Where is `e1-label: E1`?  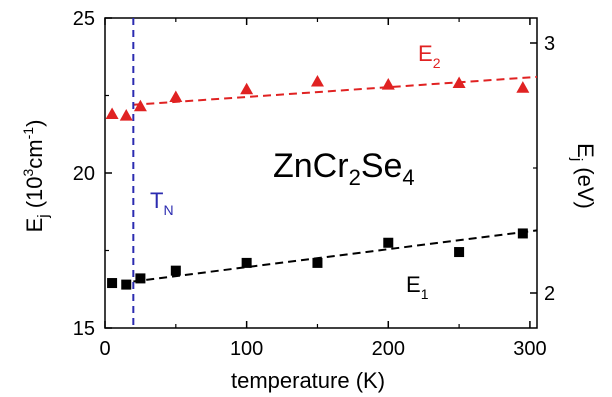 e1-label: E1 is located at coordinates (417, 287).